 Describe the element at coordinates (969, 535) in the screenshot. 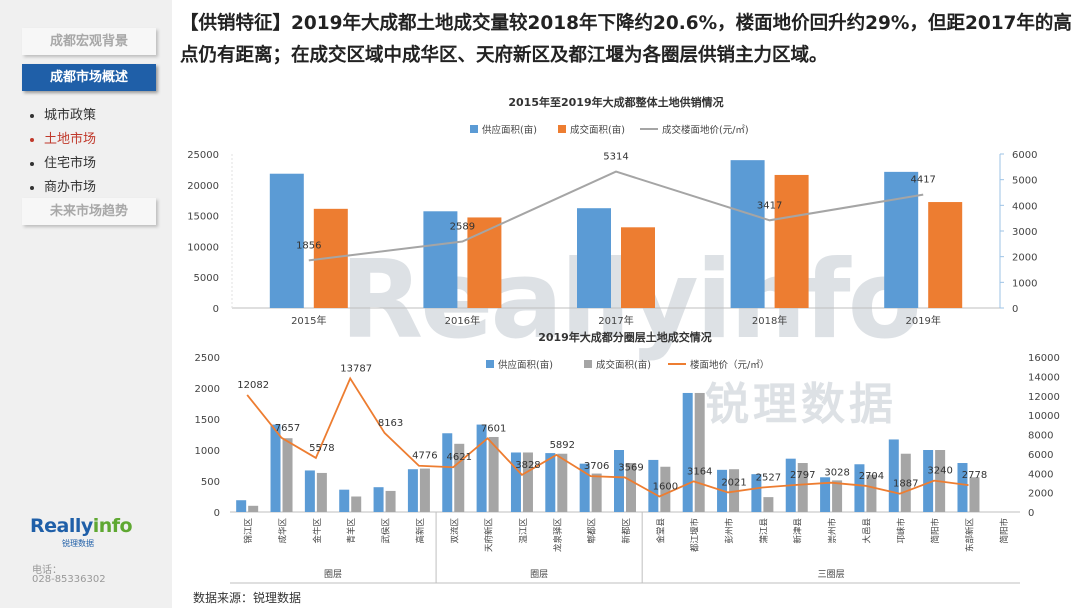

I see `chart2-x-tick: 东部新区` at that location.